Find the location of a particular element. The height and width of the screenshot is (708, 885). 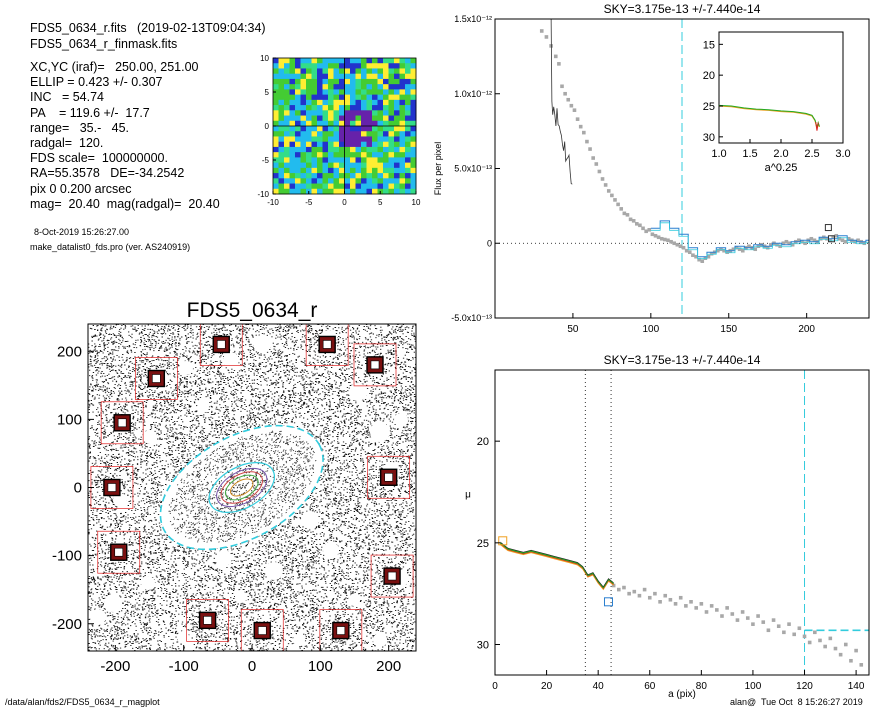

image-ytick-label: -100 is located at coordinates (67, 556).